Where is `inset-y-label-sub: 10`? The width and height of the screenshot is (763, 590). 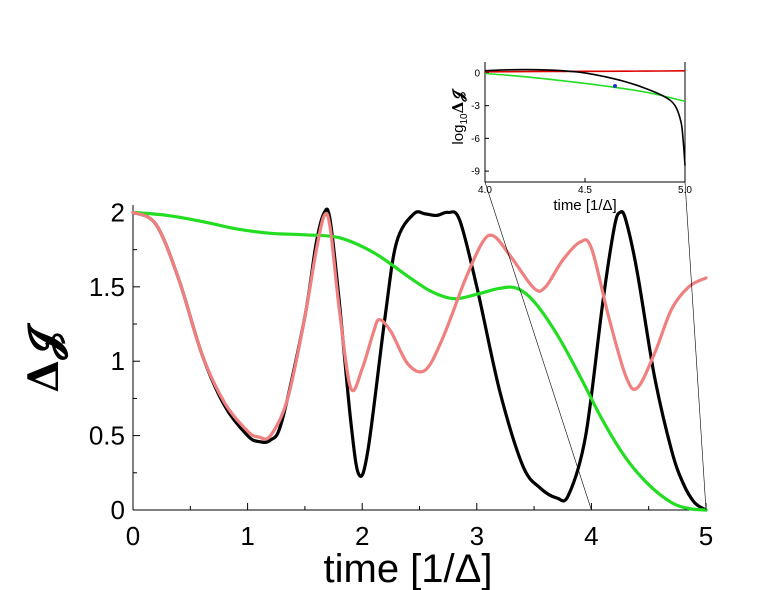 inset-y-label-sub: 10 is located at coordinates (464, 119).